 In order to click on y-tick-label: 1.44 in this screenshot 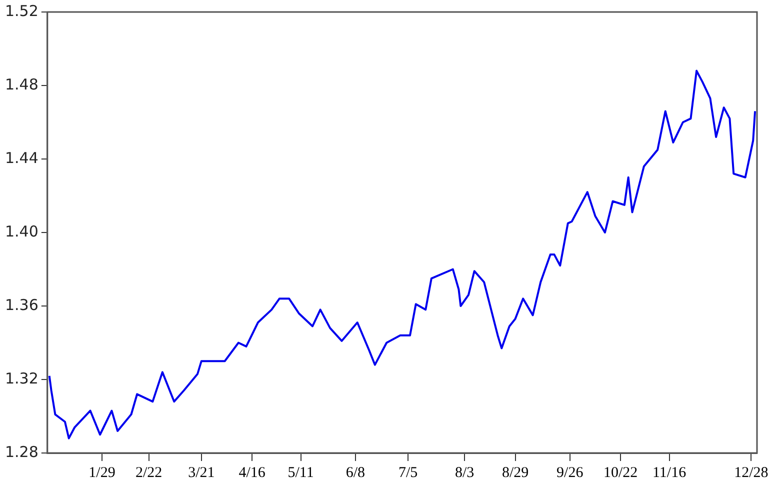, I will do `click(21, 157)`.